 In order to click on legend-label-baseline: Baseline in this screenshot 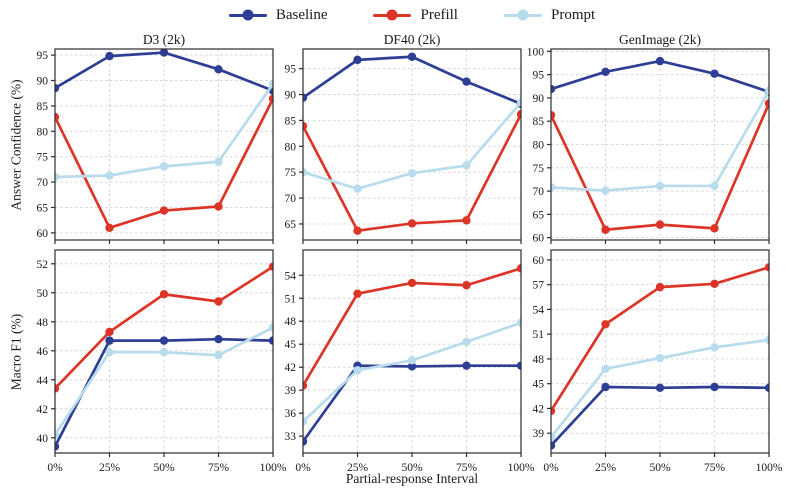, I will do `click(301, 14)`.